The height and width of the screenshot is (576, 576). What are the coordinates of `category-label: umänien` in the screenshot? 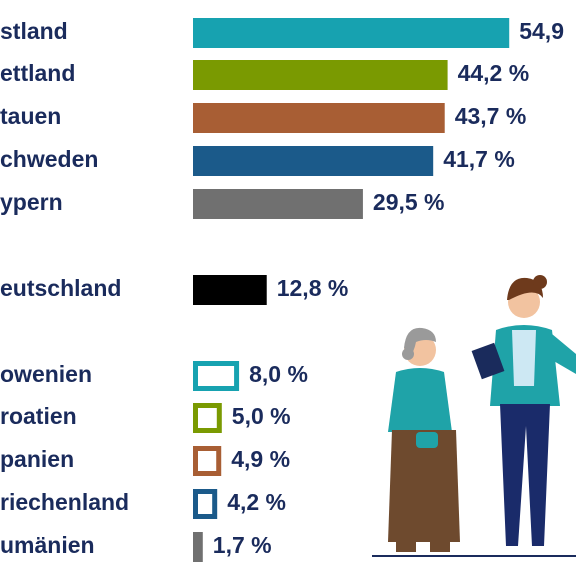 It's located at (47, 545).